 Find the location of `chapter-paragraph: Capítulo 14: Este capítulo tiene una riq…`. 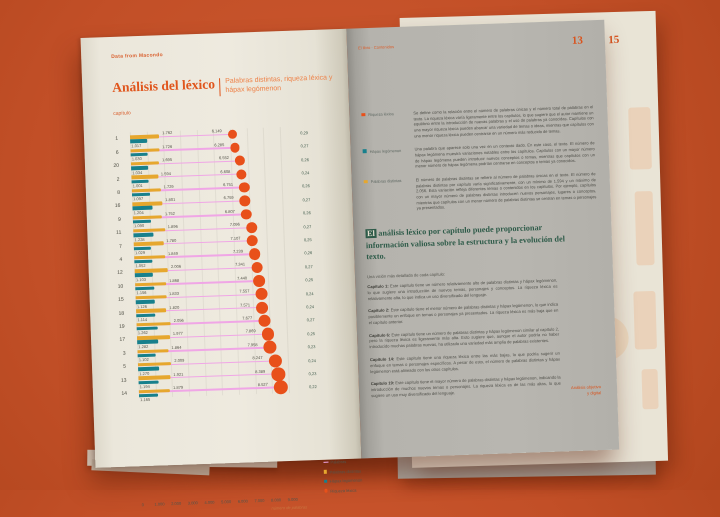

chapter-paragraph: Capítulo 14: Este capítulo tiene una riq… is located at coordinates (465, 362).